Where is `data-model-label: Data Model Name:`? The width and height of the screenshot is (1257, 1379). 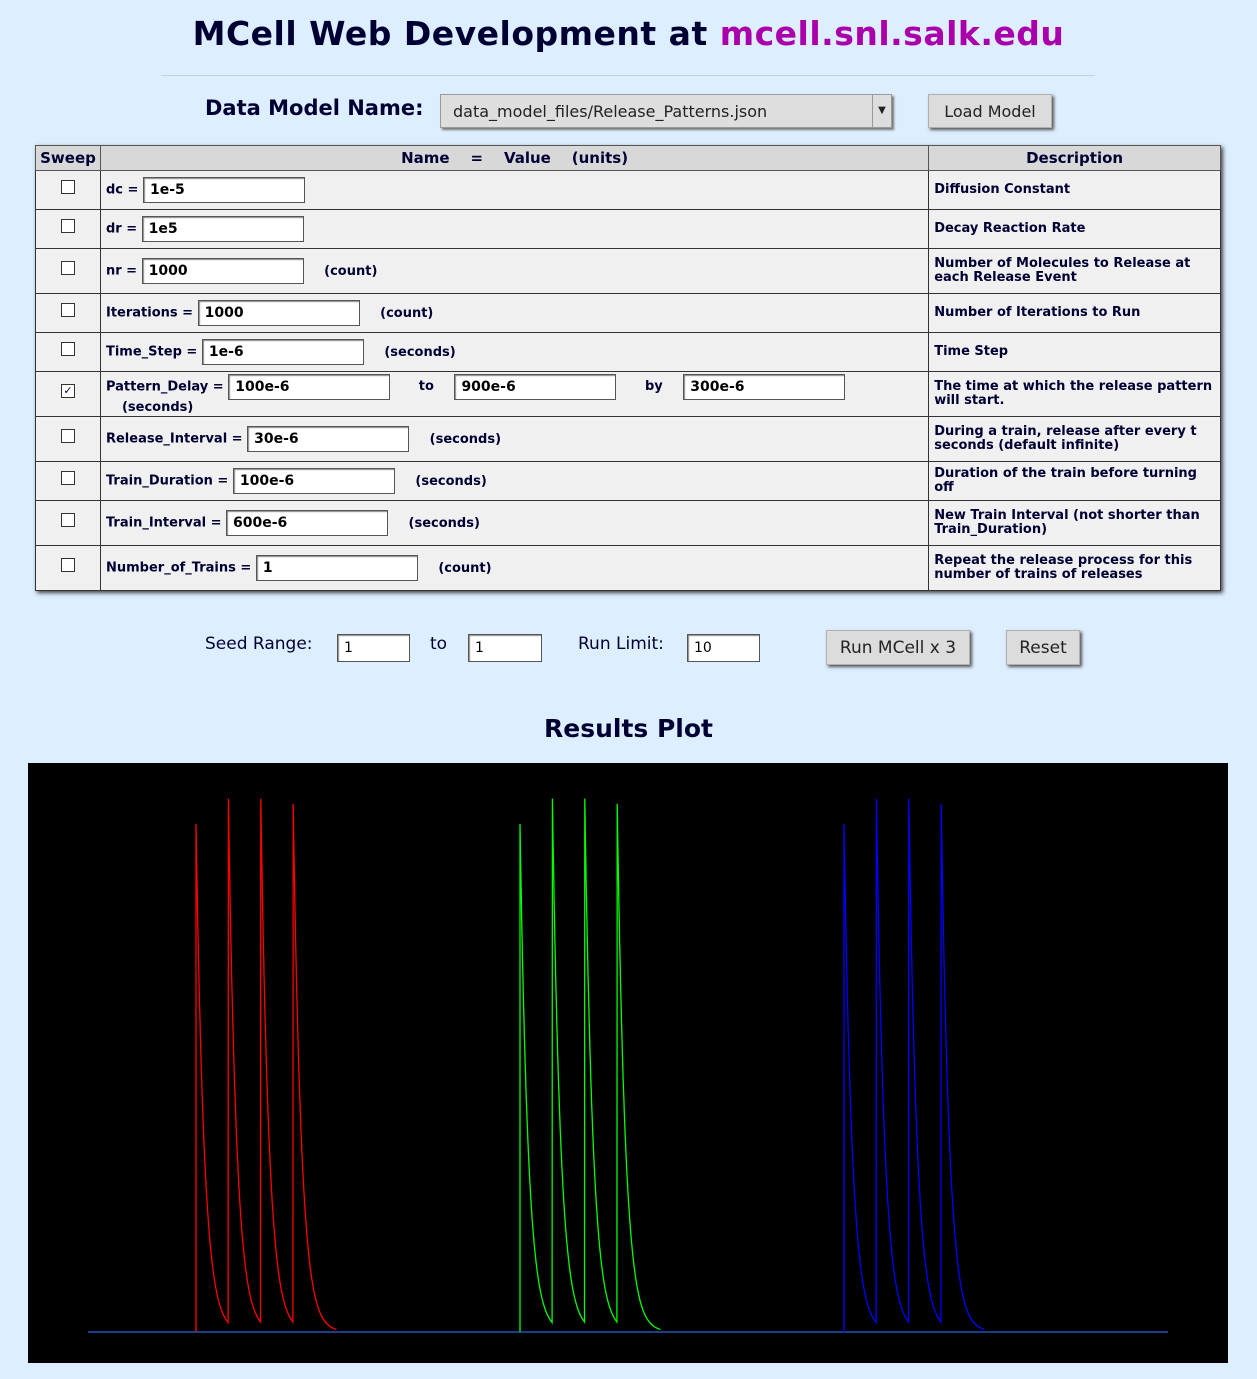 data-model-label: Data Model Name: is located at coordinates (314, 108).